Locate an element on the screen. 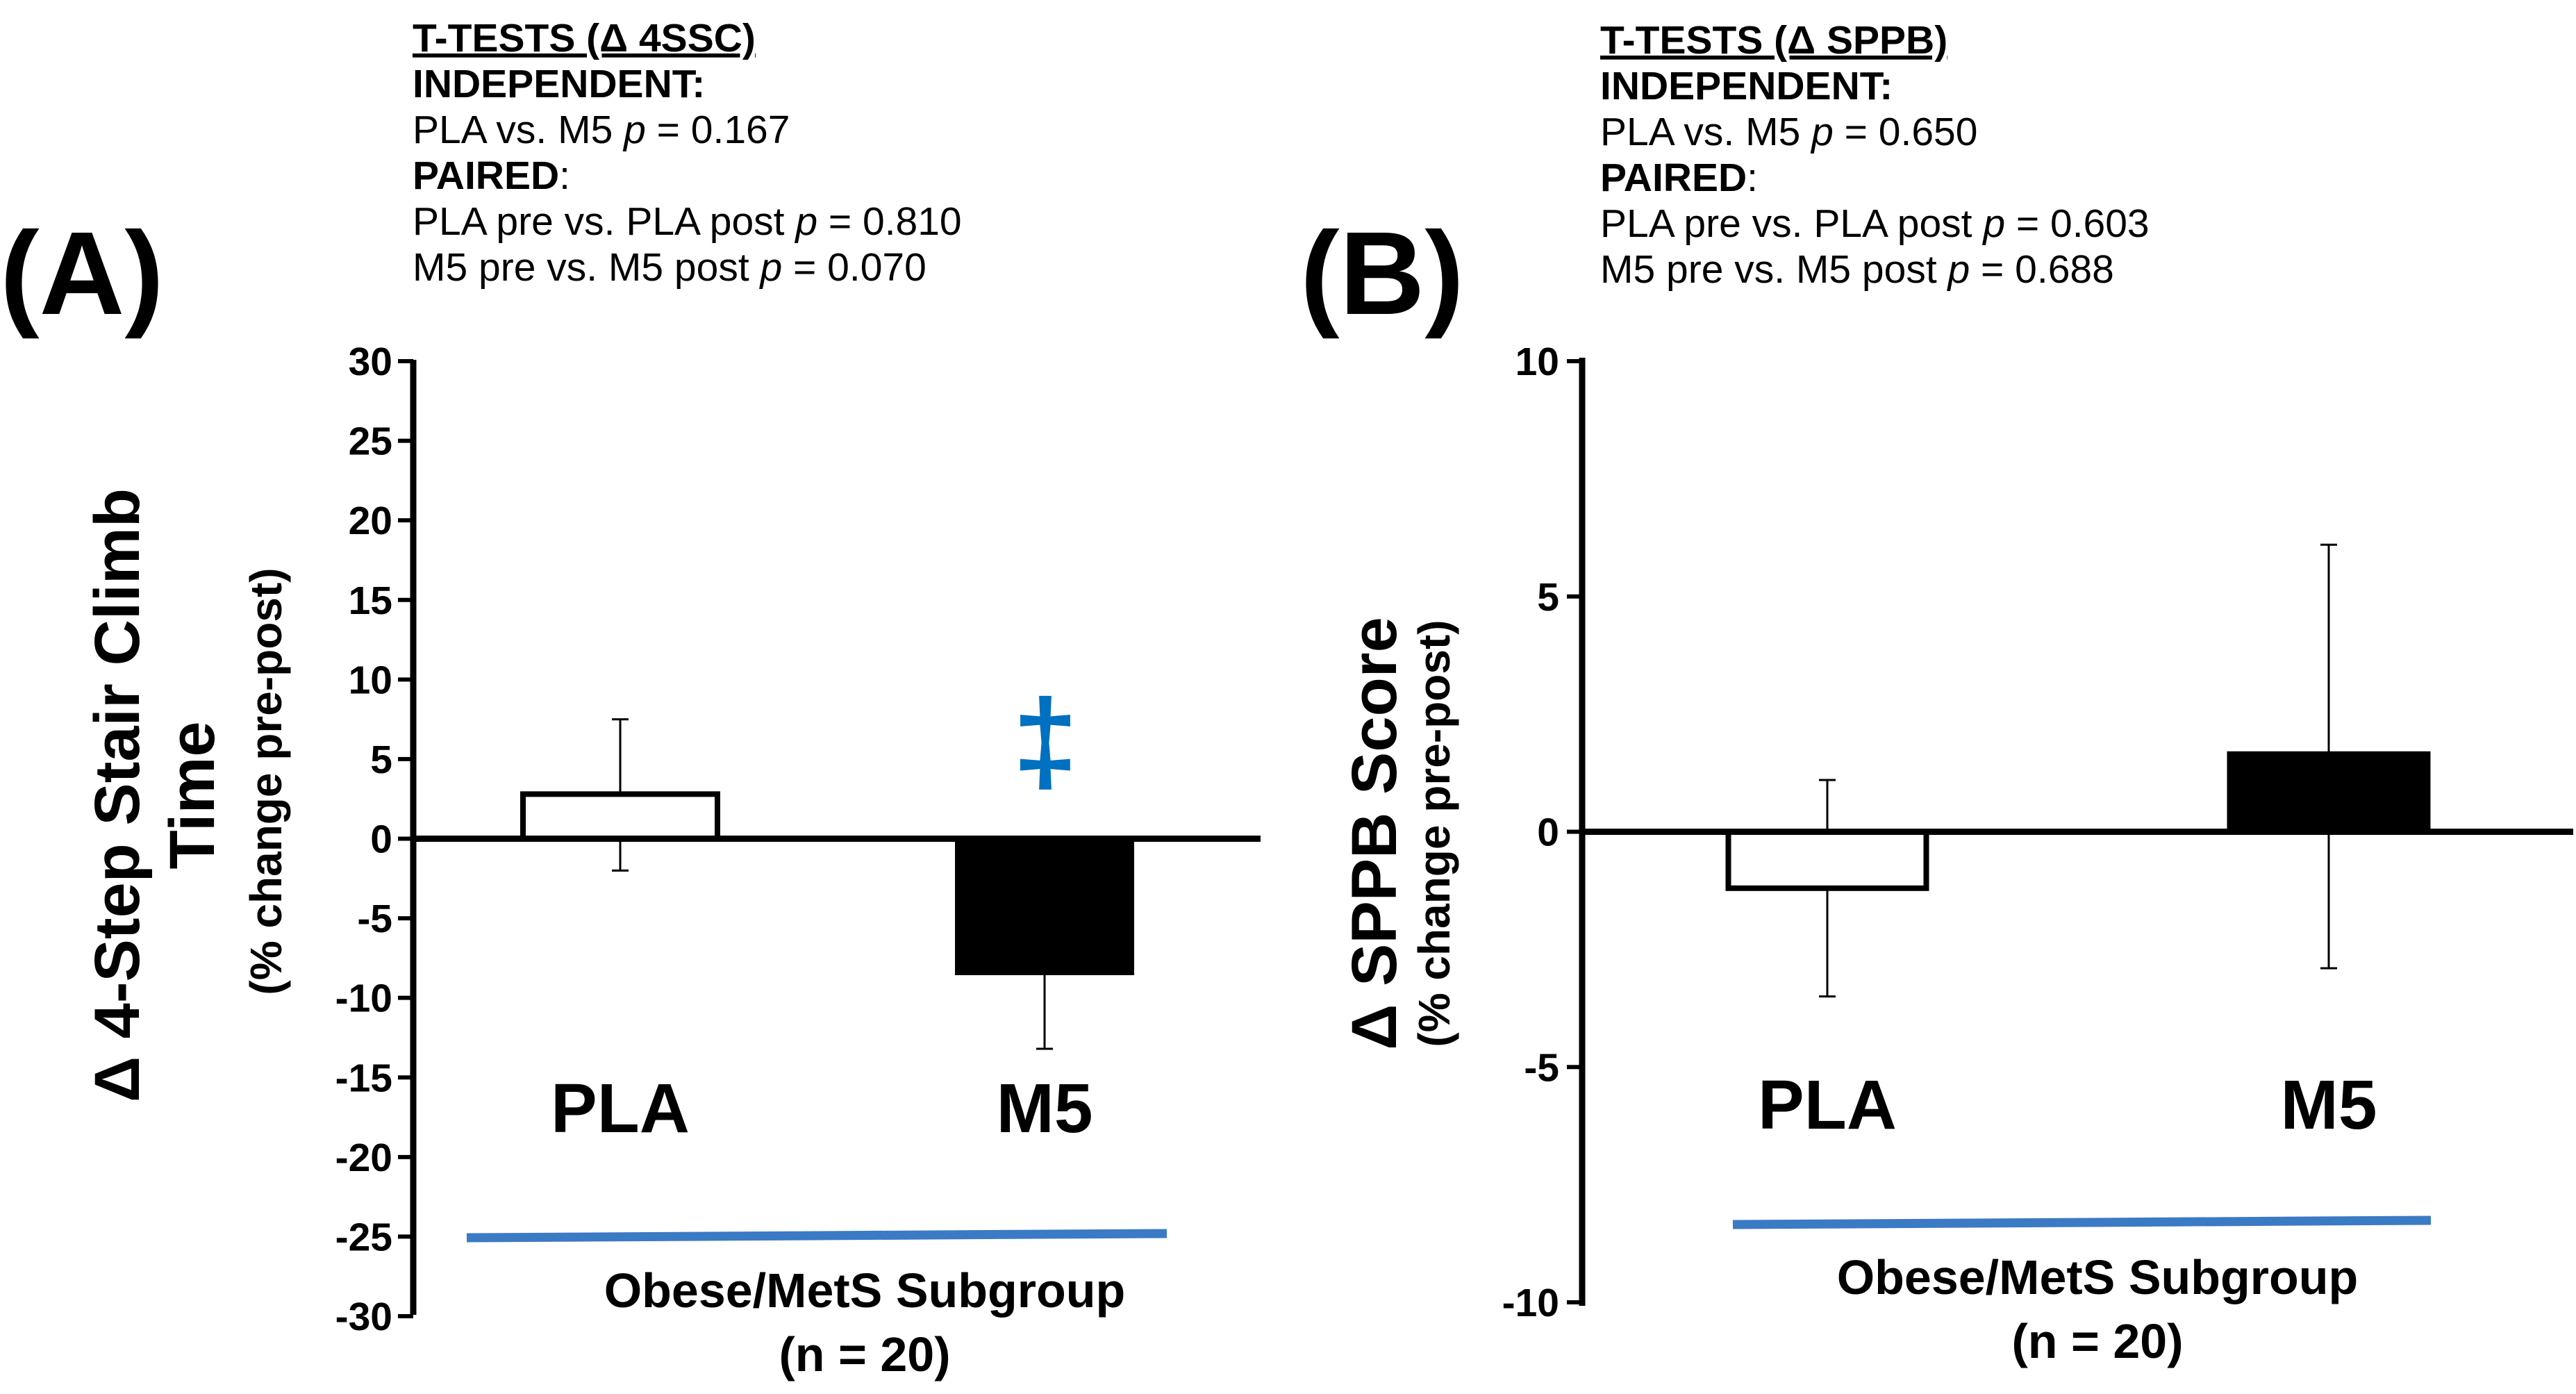  panel-a-group-label: Obese/MetS Subgroup is located at coordinates (865, 1290).